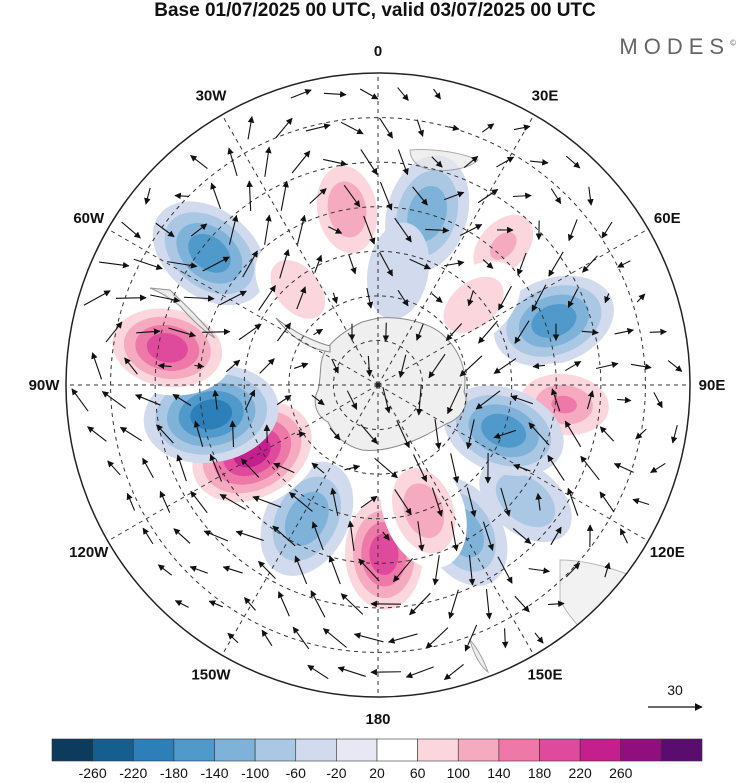 Image resolution: width=750 pixels, height=783 pixels. Describe the element at coordinates (667, 552) in the screenshot. I see `longitude-label: 120E` at that location.